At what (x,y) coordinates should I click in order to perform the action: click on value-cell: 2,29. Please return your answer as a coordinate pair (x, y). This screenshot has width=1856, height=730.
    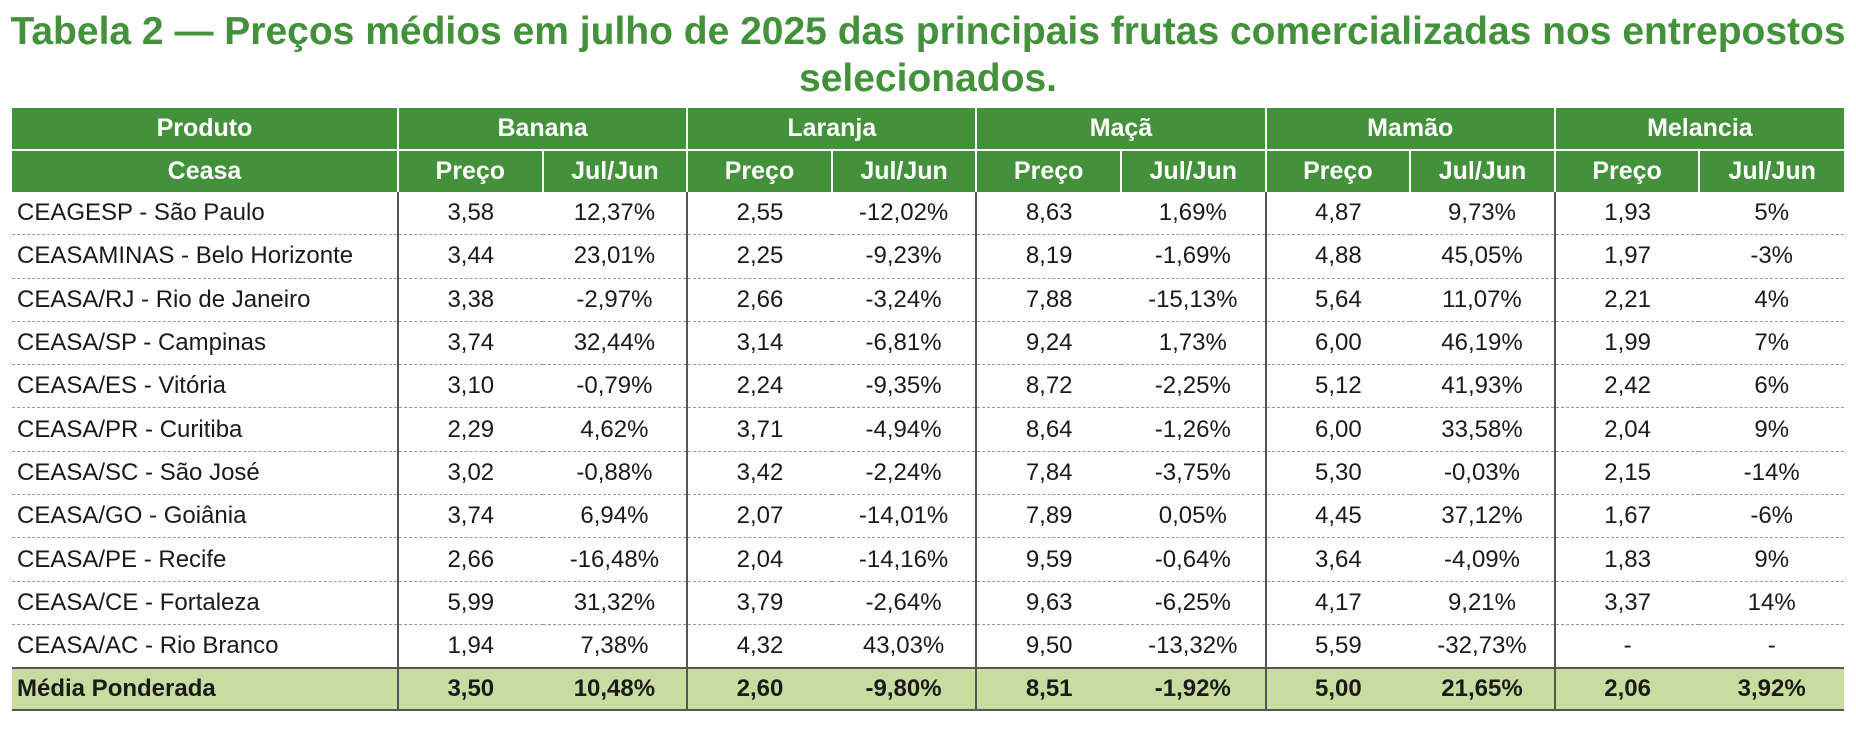
    Looking at the image, I should click on (470, 429).